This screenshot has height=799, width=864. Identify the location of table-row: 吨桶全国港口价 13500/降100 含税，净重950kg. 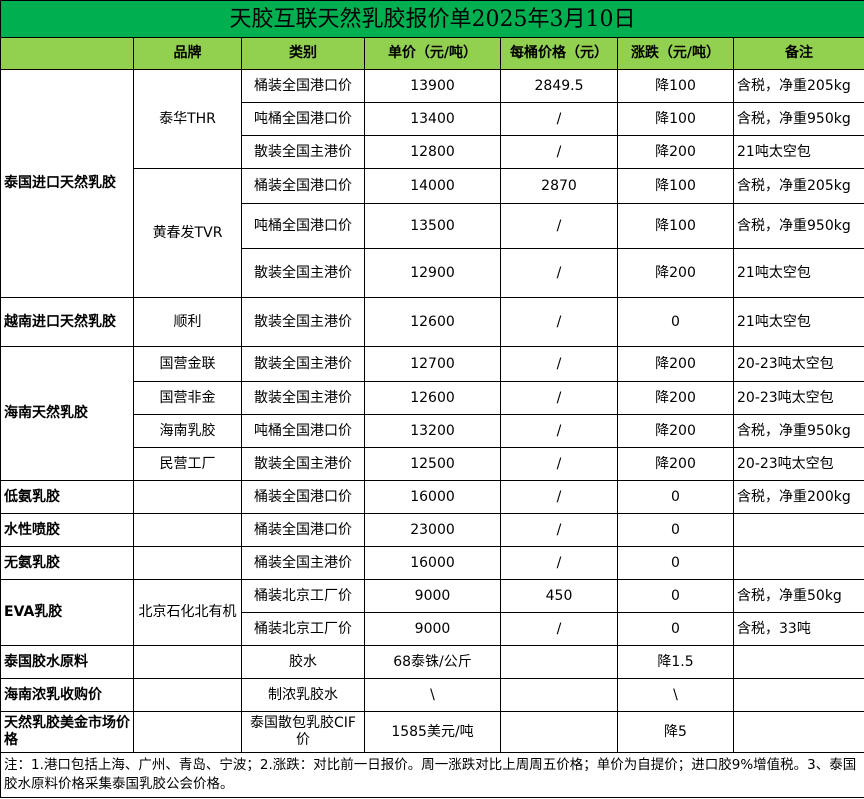
(432, 226).